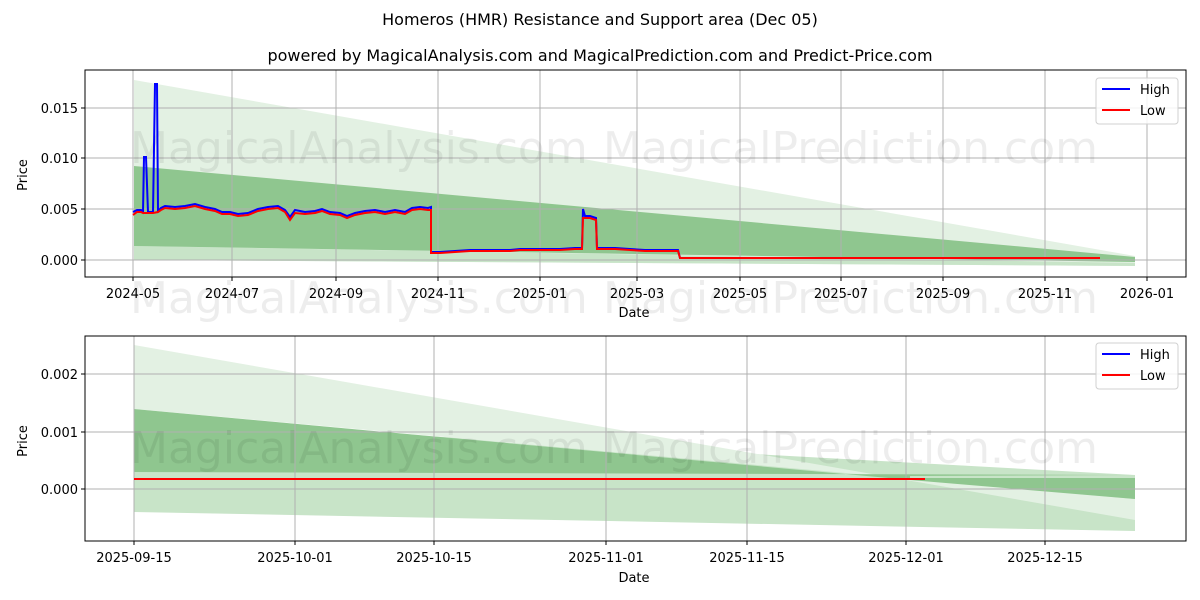 Image resolution: width=1200 pixels, height=600 pixels. Describe the element at coordinates (1137, 101) in the screenshot. I see `top-legend: High Low` at that location.